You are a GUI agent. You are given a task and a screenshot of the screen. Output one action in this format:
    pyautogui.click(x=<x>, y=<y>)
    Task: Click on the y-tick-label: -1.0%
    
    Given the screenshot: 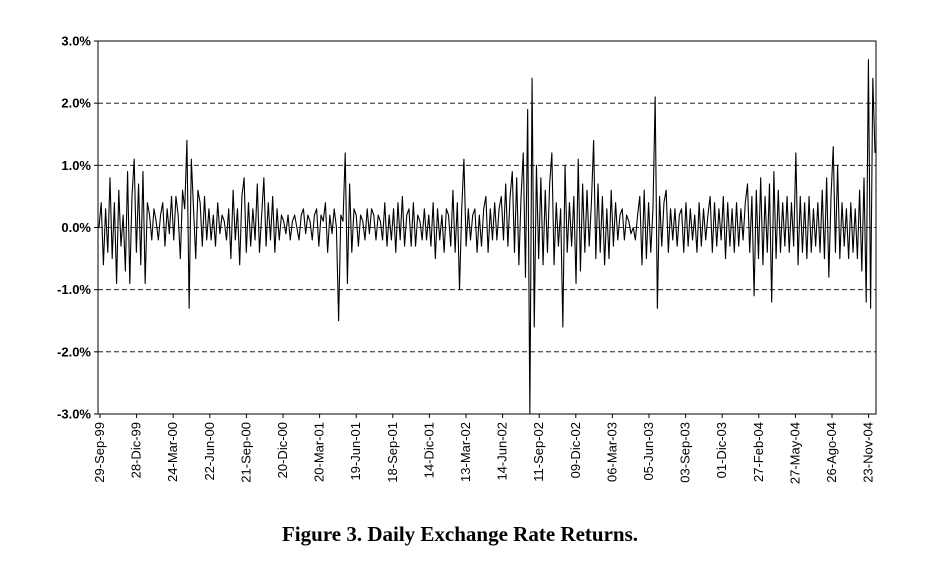 What is the action you would take?
    pyautogui.click(x=74, y=289)
    